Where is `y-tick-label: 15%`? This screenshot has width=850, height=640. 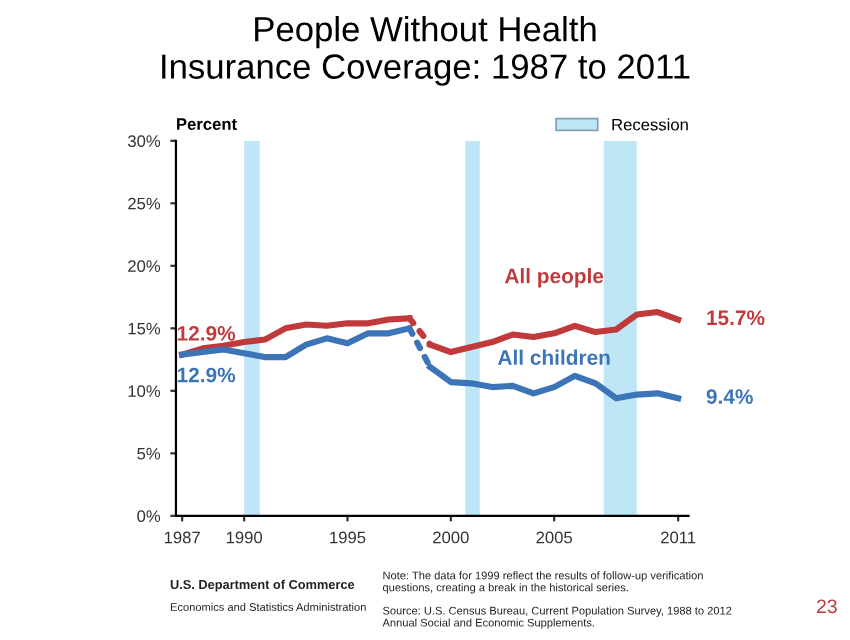 y-tick-label: 15% is located at coordinates (144, 328).